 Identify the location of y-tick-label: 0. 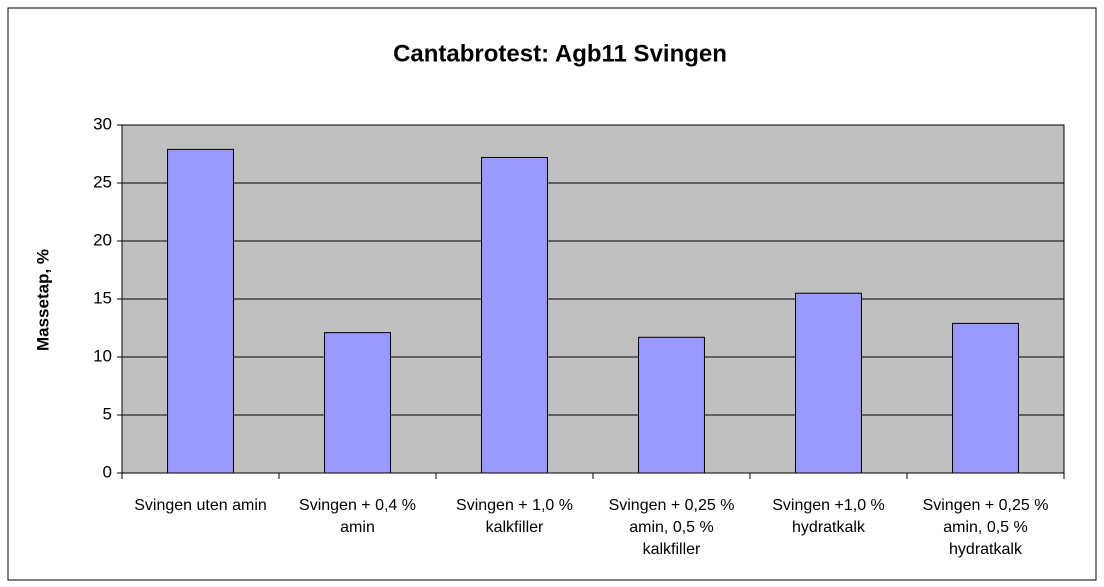
(107, 471).